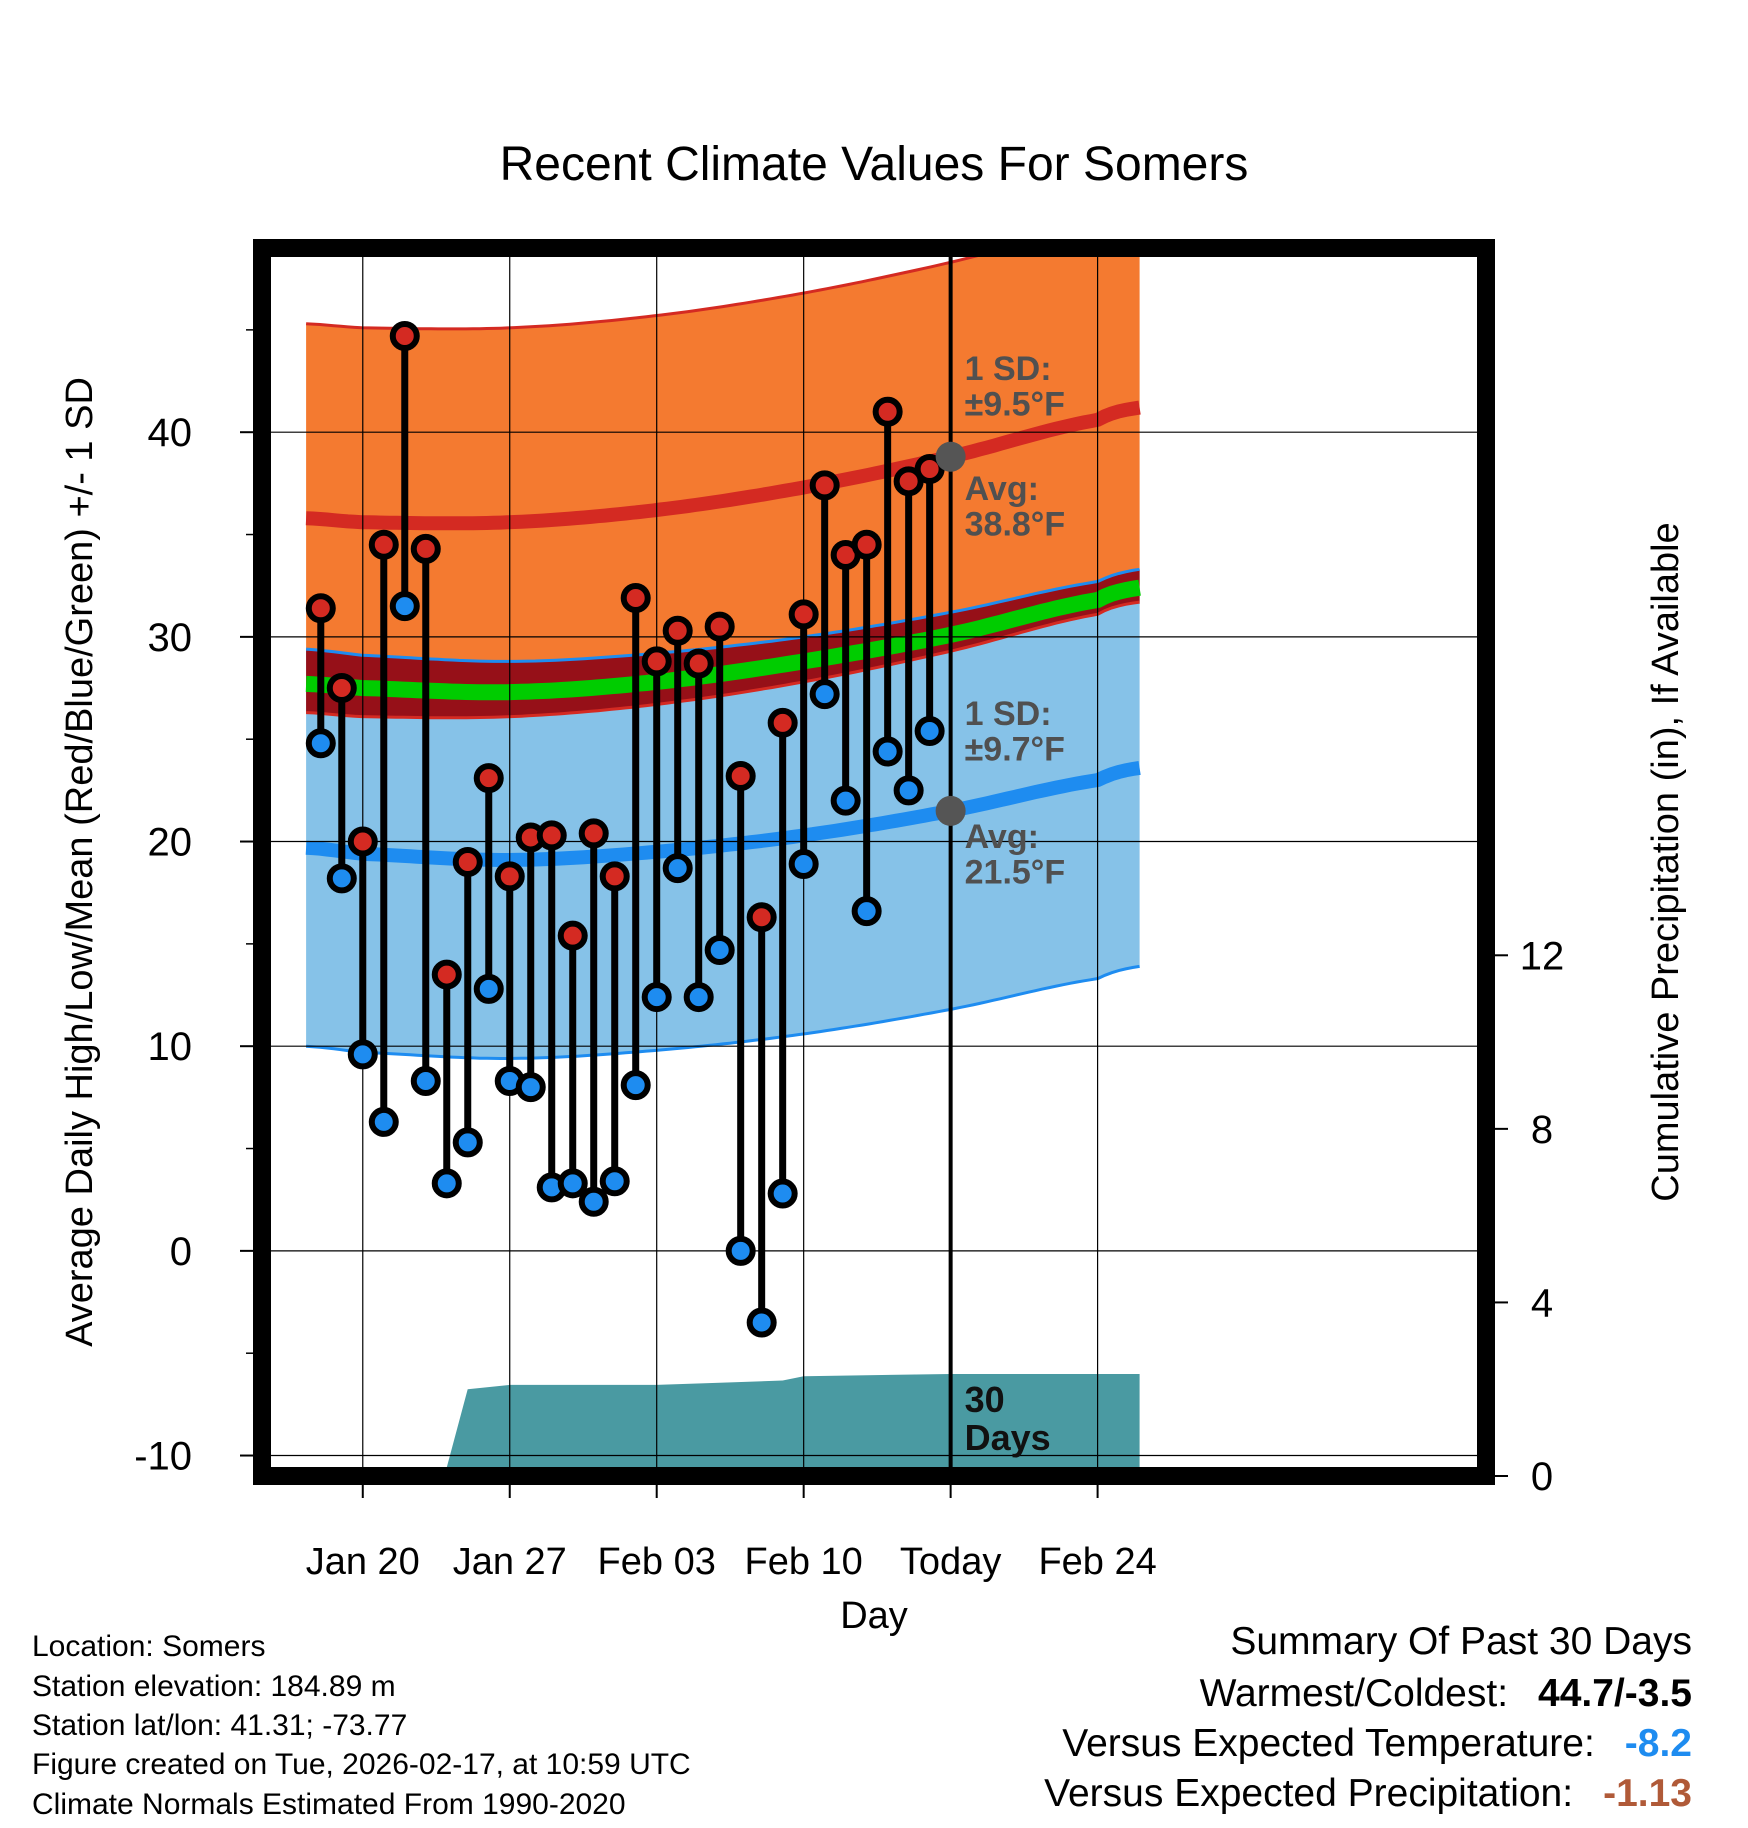 The image size is (1748, 1828). What do you see at coordinates (1015, 732) in the screenshot?
I see `low-sd-annotation: 1 SD: ±9.7°F` at bounding box center [1015, 732].